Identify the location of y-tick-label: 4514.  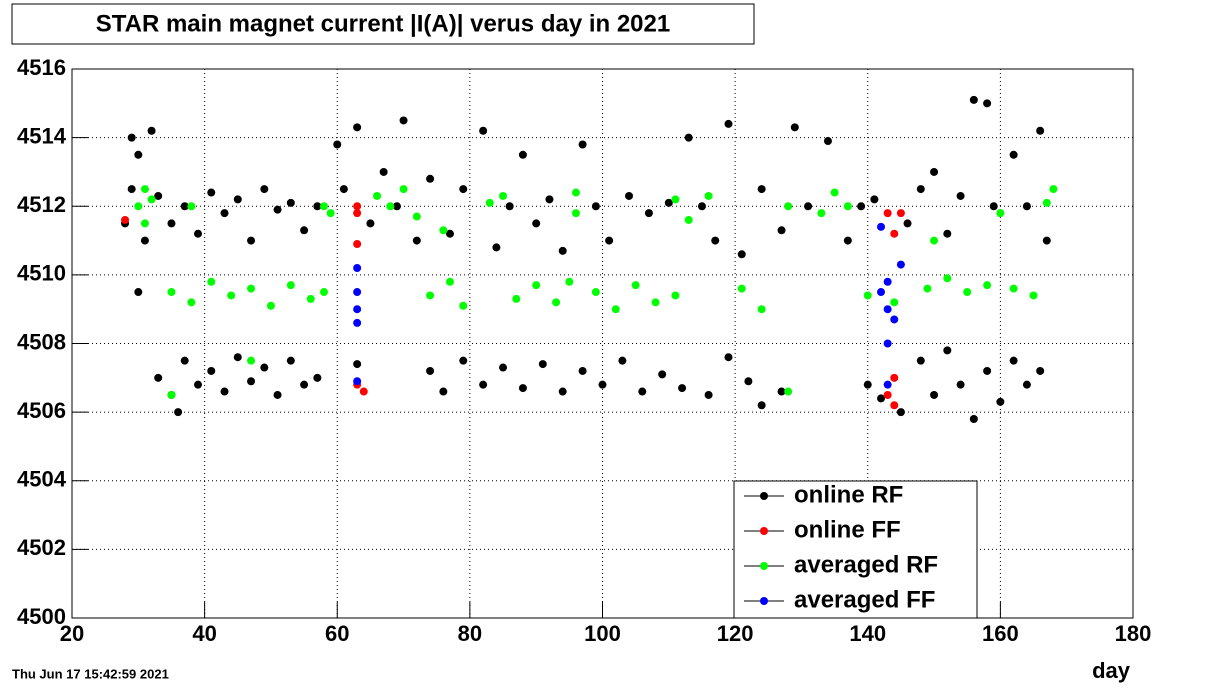
(42, 135).